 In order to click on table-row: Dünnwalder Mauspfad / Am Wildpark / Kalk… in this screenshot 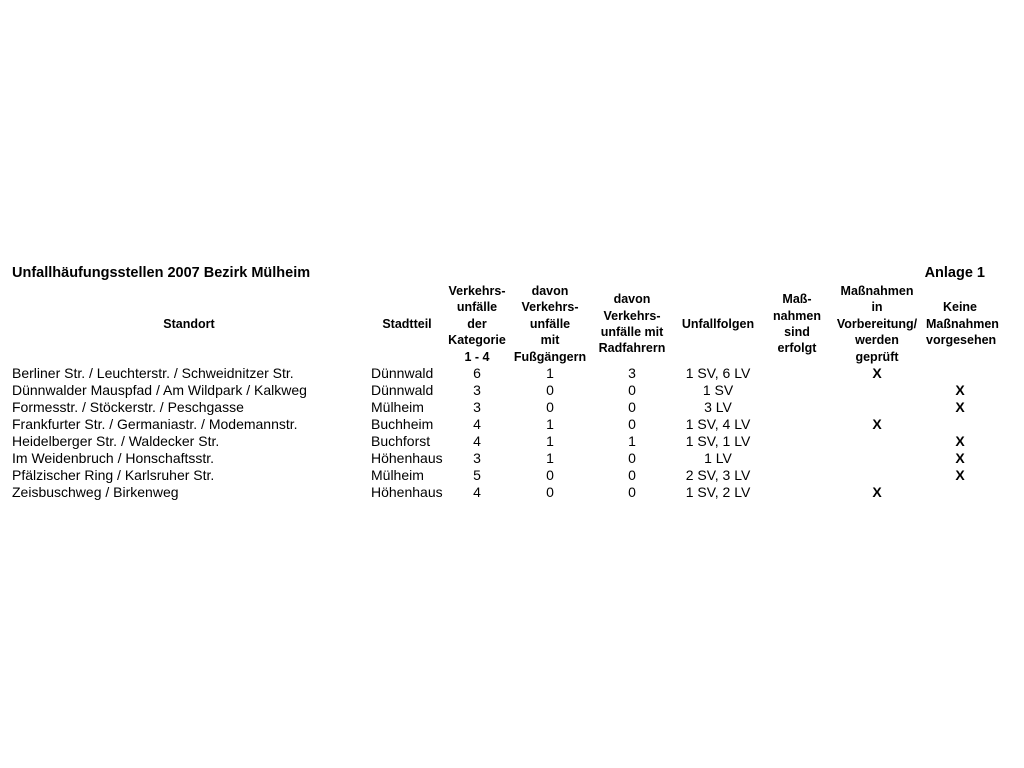, I will do `click(503, 390)`.